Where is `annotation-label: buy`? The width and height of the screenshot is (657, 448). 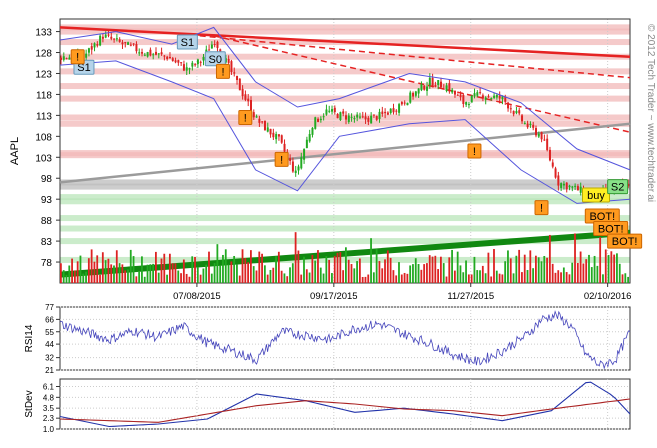 annotation-label: buy is located at coordinates (596, 196).